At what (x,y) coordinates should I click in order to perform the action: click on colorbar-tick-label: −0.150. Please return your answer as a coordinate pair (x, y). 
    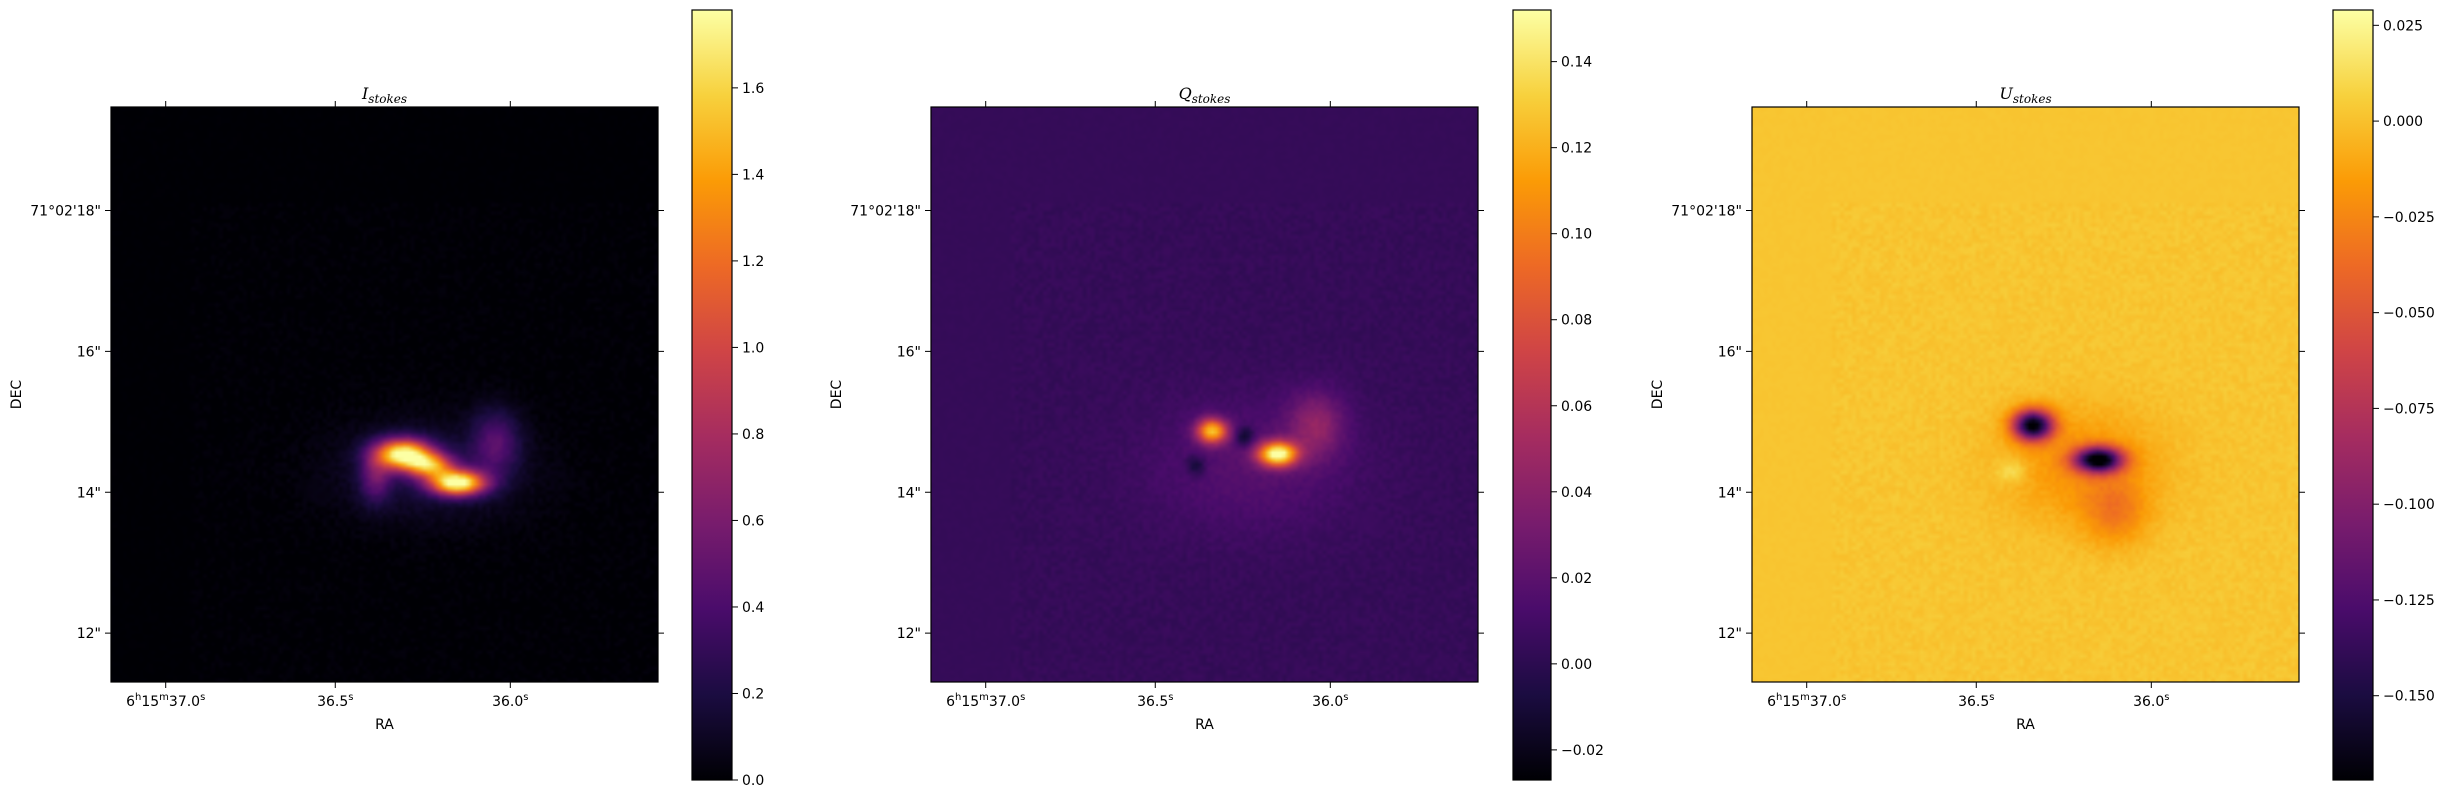
    Looking at the image, I should click on (2409, 697).